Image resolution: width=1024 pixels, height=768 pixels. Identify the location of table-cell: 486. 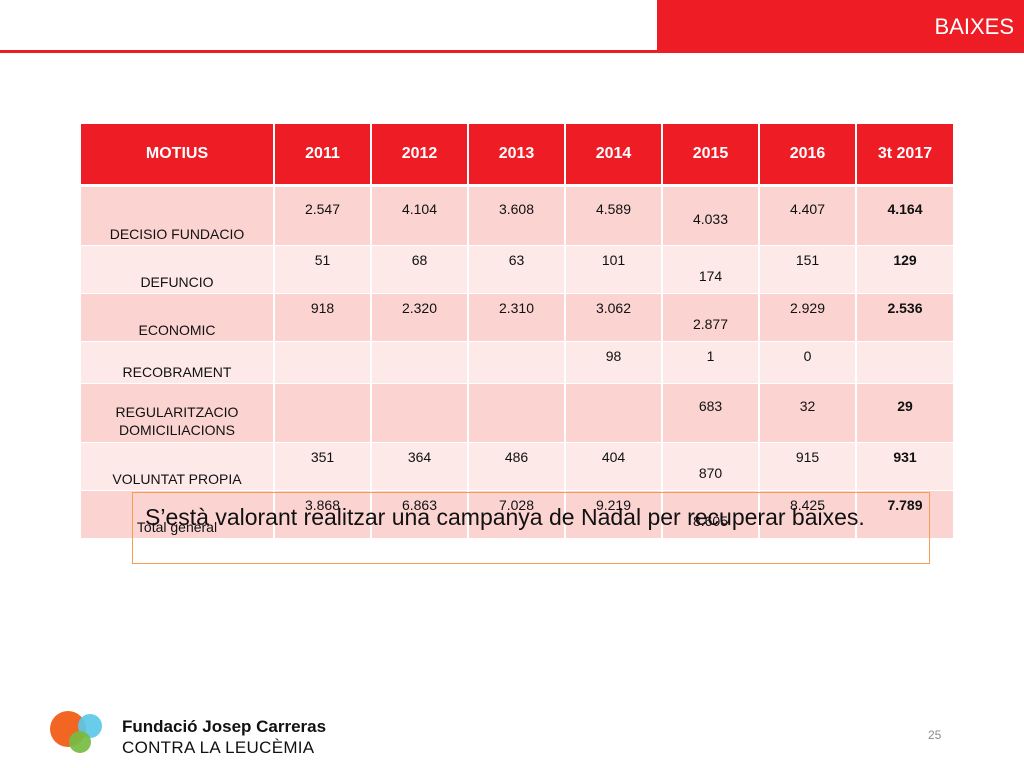
(517, 466).